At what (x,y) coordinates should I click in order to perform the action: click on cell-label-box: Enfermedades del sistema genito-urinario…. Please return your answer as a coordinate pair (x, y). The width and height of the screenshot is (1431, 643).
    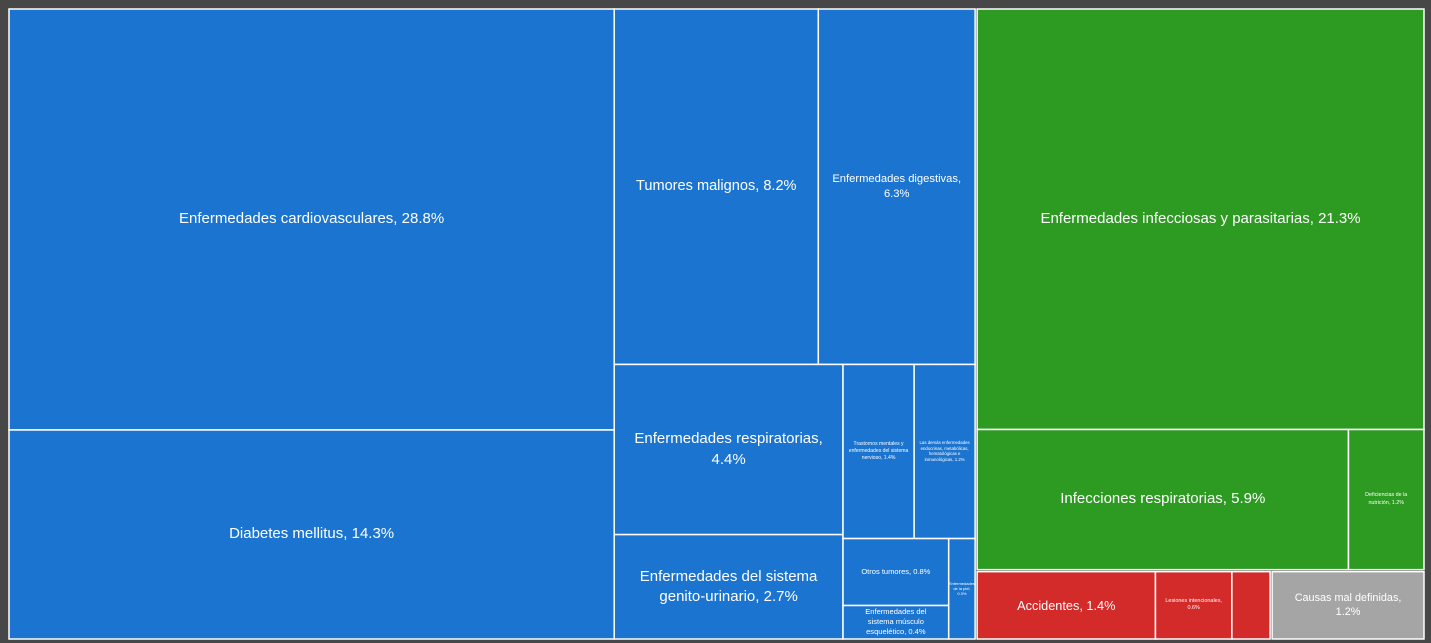
    Looking at the image, I should click on (728, 586).